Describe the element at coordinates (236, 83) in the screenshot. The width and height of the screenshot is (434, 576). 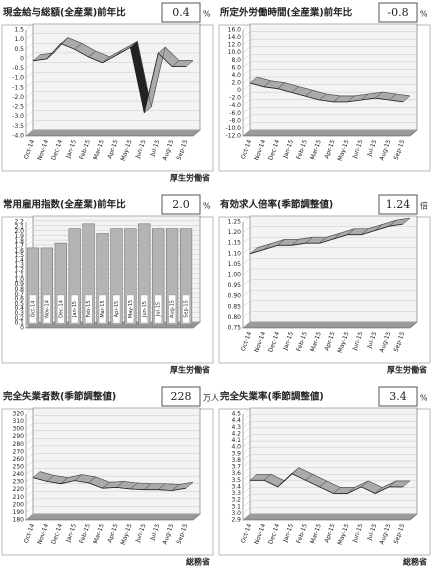
I see `y-tick-label: 2.0` at that location.